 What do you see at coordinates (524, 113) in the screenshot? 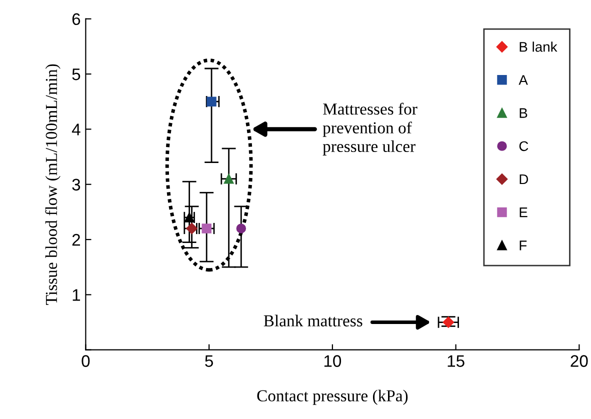
I see `legend-label: B` at bounding box center [524, 113].